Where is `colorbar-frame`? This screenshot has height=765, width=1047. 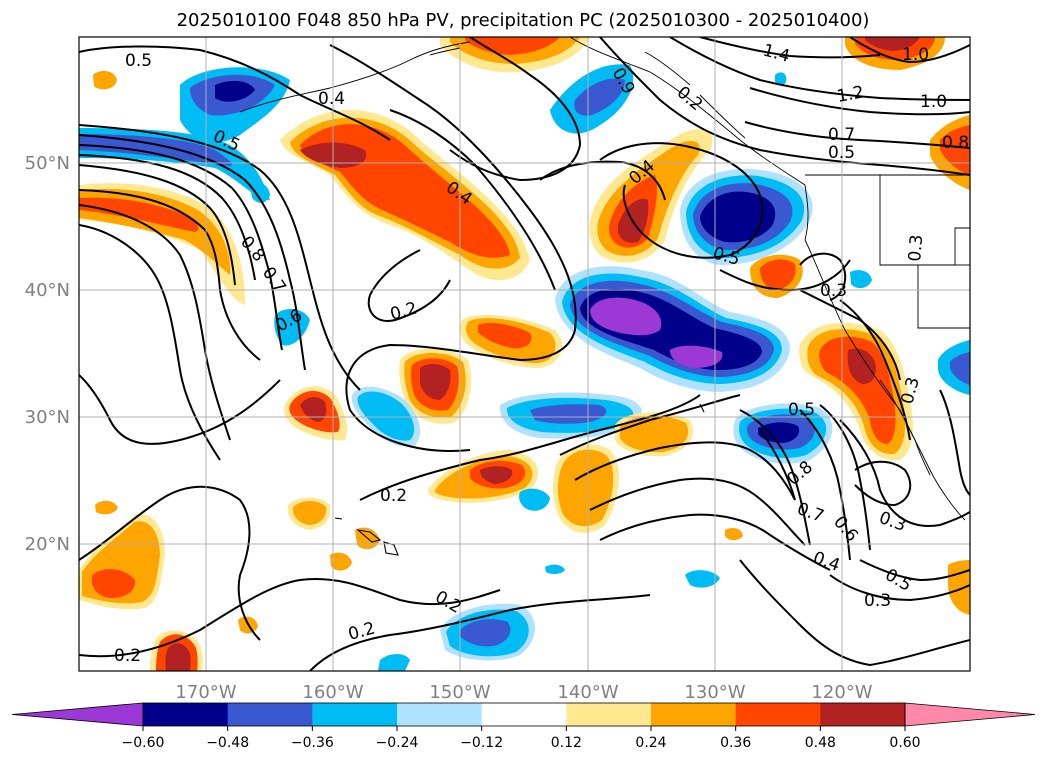 colorbar-frame is located at coordinates (524, 714).